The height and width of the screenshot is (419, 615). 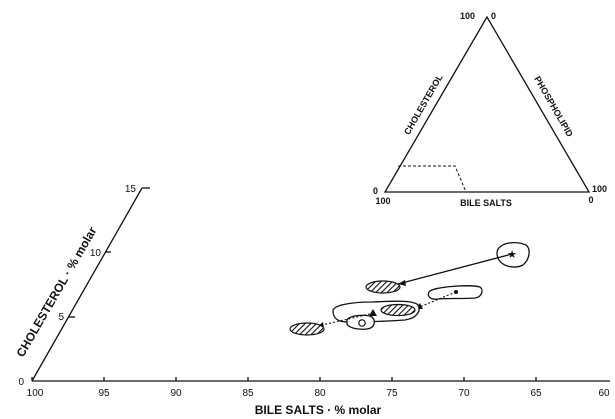 I want to click on x-axis-ticks, so click(x=284, y=379).